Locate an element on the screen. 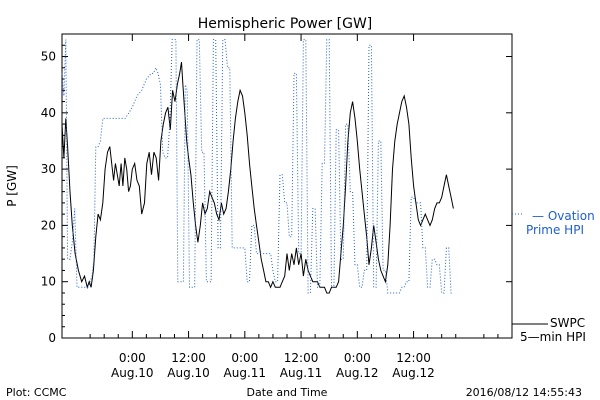 The image size is (600, 400). legend-swpc-line2: 5—min HPI is located at coordinates (553, 337).